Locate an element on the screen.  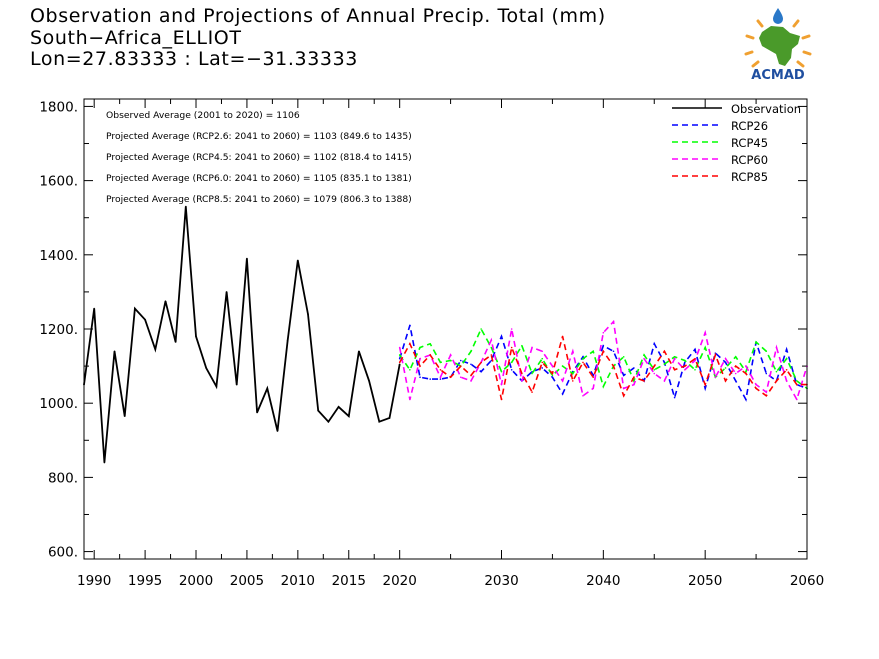
x-tick-label: 2010 is located at coordinates (298, 581).